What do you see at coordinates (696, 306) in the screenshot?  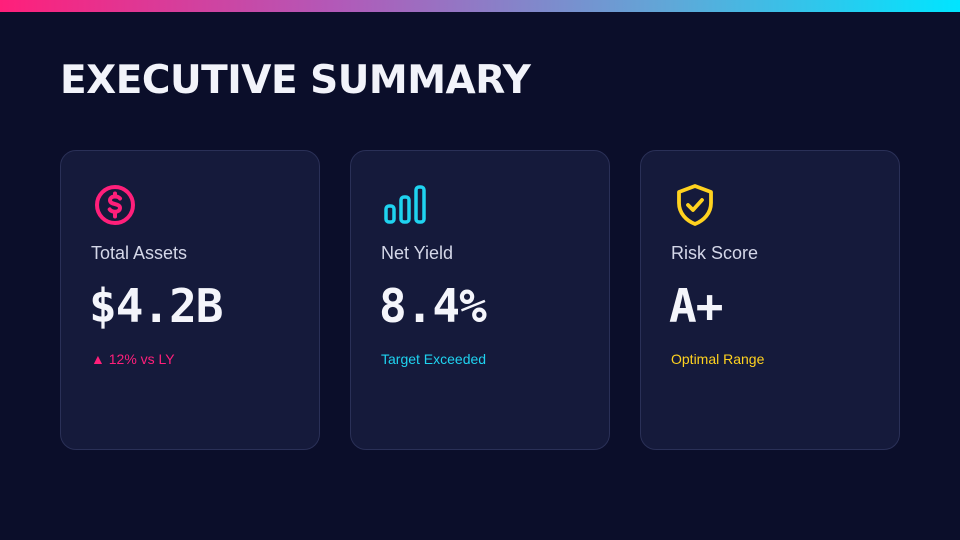 I see `metric-value: A+` at bounding box center [696, 306].